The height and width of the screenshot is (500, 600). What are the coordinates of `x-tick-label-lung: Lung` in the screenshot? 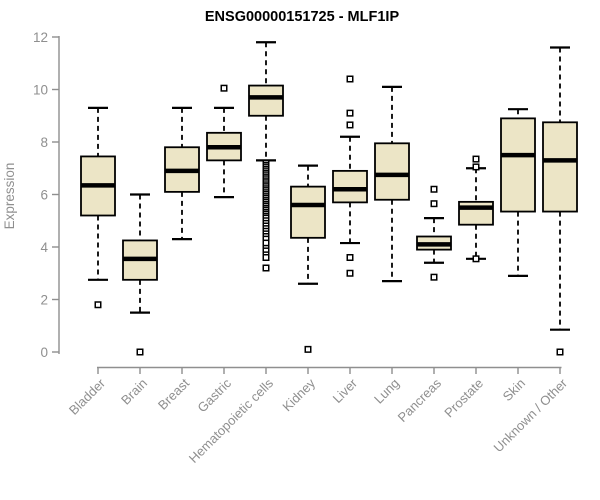 It's located at (386, 391).